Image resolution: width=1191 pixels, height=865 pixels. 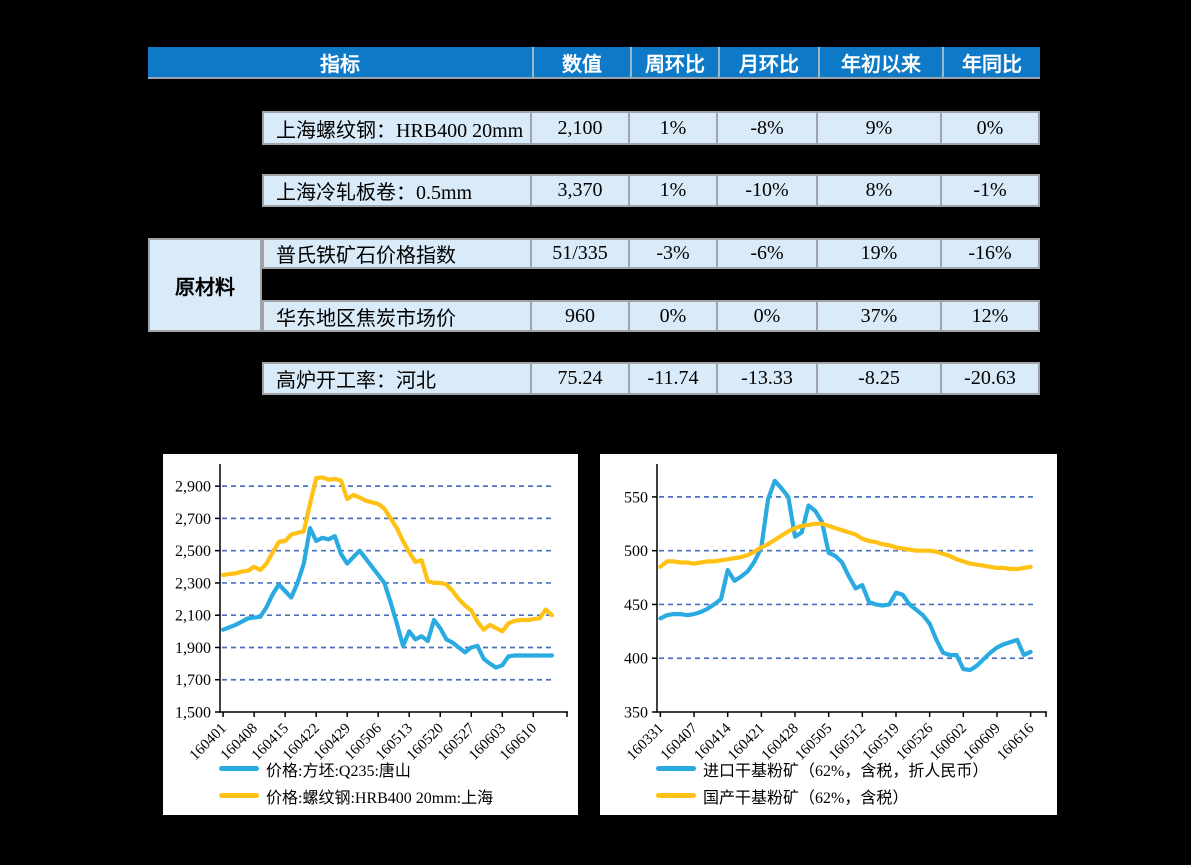 What do you see at coordinates (340, 62) in the screenshot?
I see `header-indicator: 指标` at bounding box center [340, 62].